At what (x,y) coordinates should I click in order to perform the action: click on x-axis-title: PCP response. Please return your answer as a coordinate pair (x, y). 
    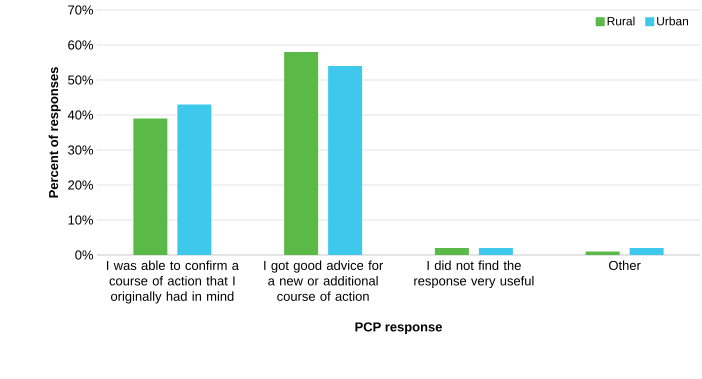
    Looking at the image, I should click on (398, 328).